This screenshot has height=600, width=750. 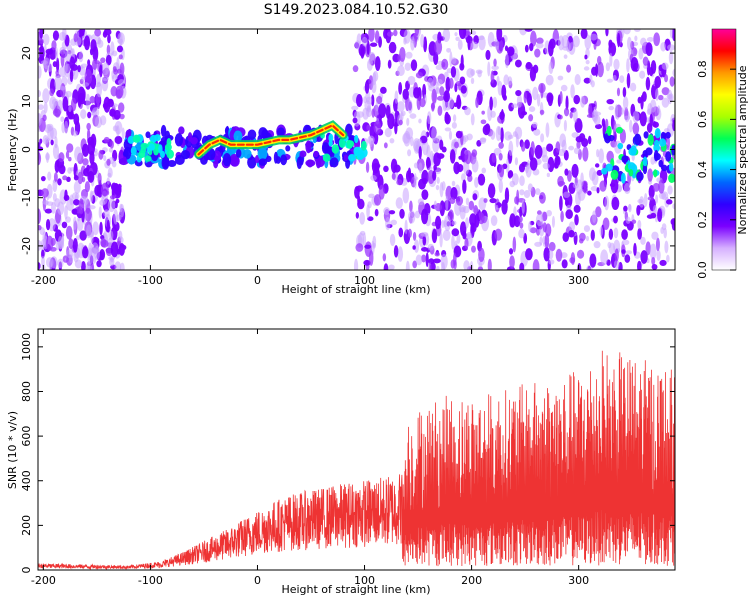 I want to click on colorbar-ticks: 0.0 0.2 0.4 0.6 0.8, so click(x=716, y=169).